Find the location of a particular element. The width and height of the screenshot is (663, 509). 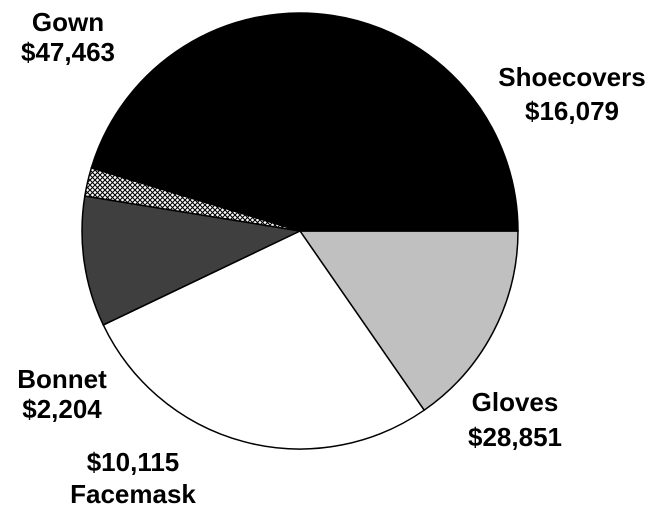

slice-label-bonnet-value: $2,204 is located at coordinates (62, 409).